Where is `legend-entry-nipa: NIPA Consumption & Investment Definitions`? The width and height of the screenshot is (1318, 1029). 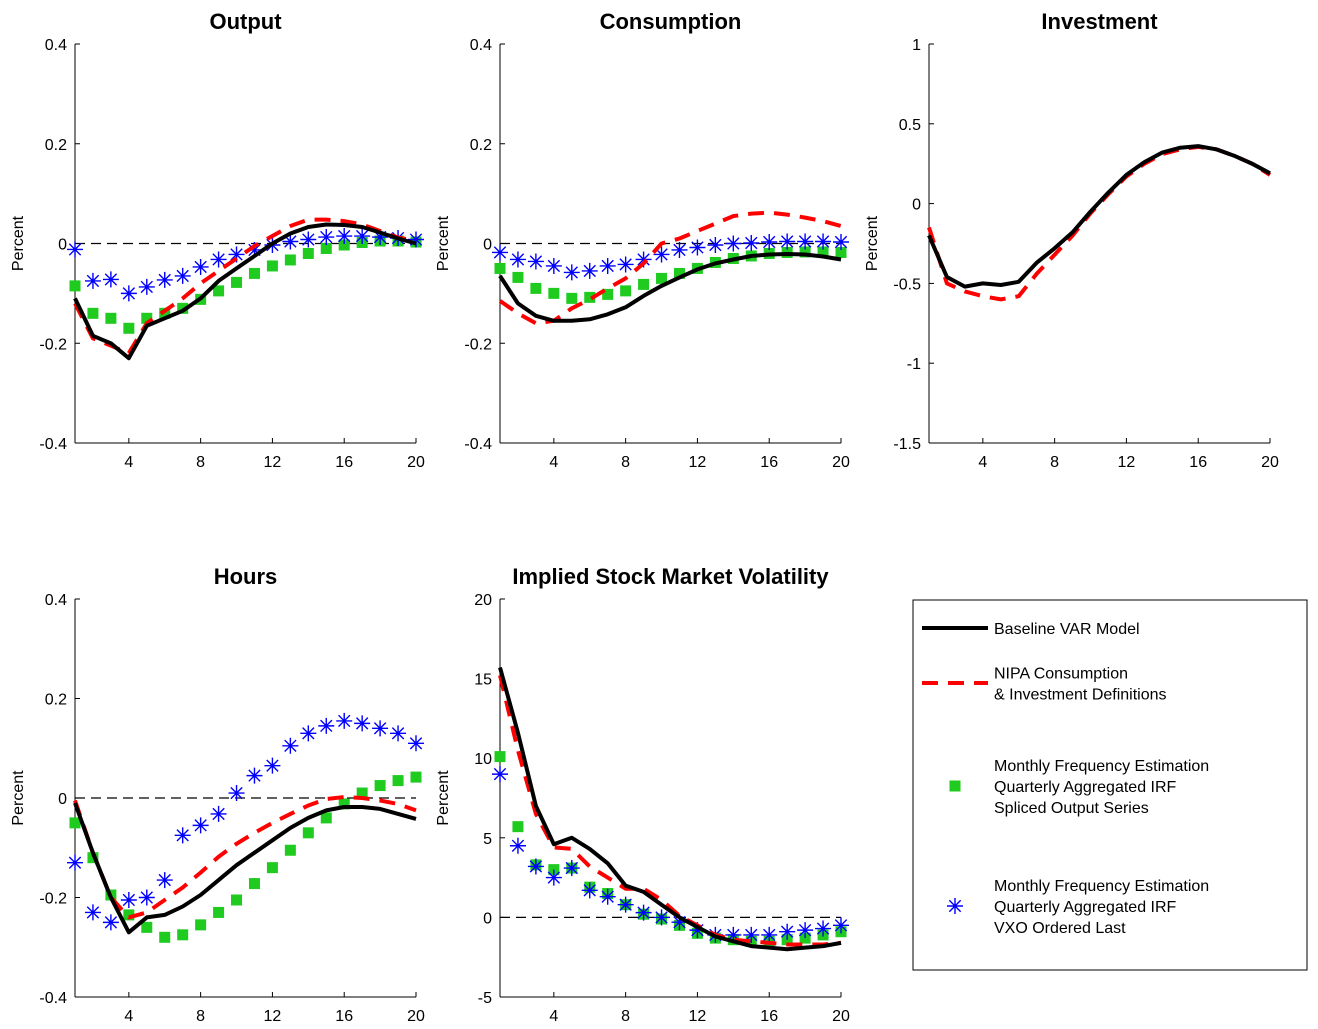
legend-entry-nipa: NIPA Consumption & Investment Definitions is located at coordinates (1044, 685).